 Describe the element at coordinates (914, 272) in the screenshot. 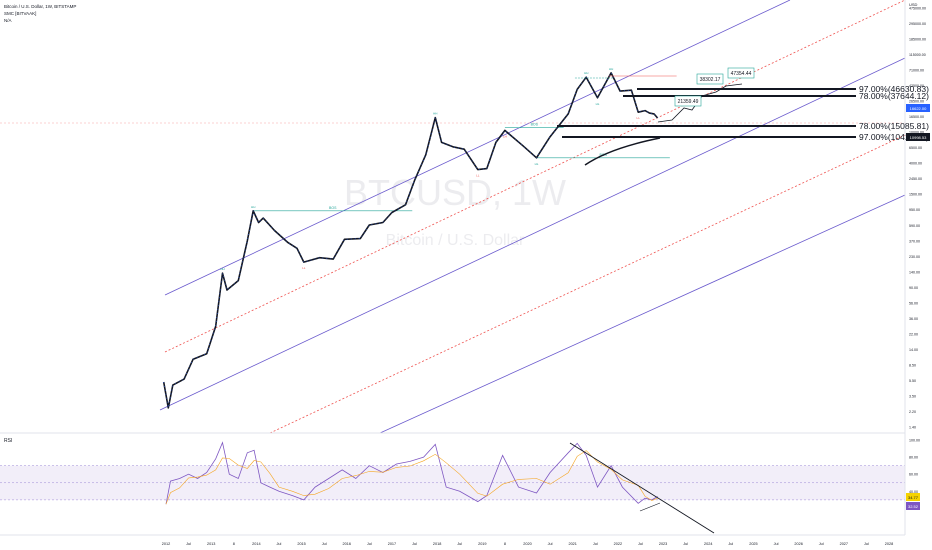

I see `price-axis-tick: 140.00` at that location.